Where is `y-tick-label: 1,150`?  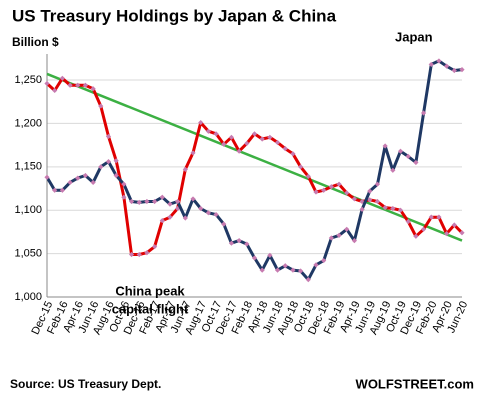
y-tick-label: 1,150 is located at coordinates (28, 167).